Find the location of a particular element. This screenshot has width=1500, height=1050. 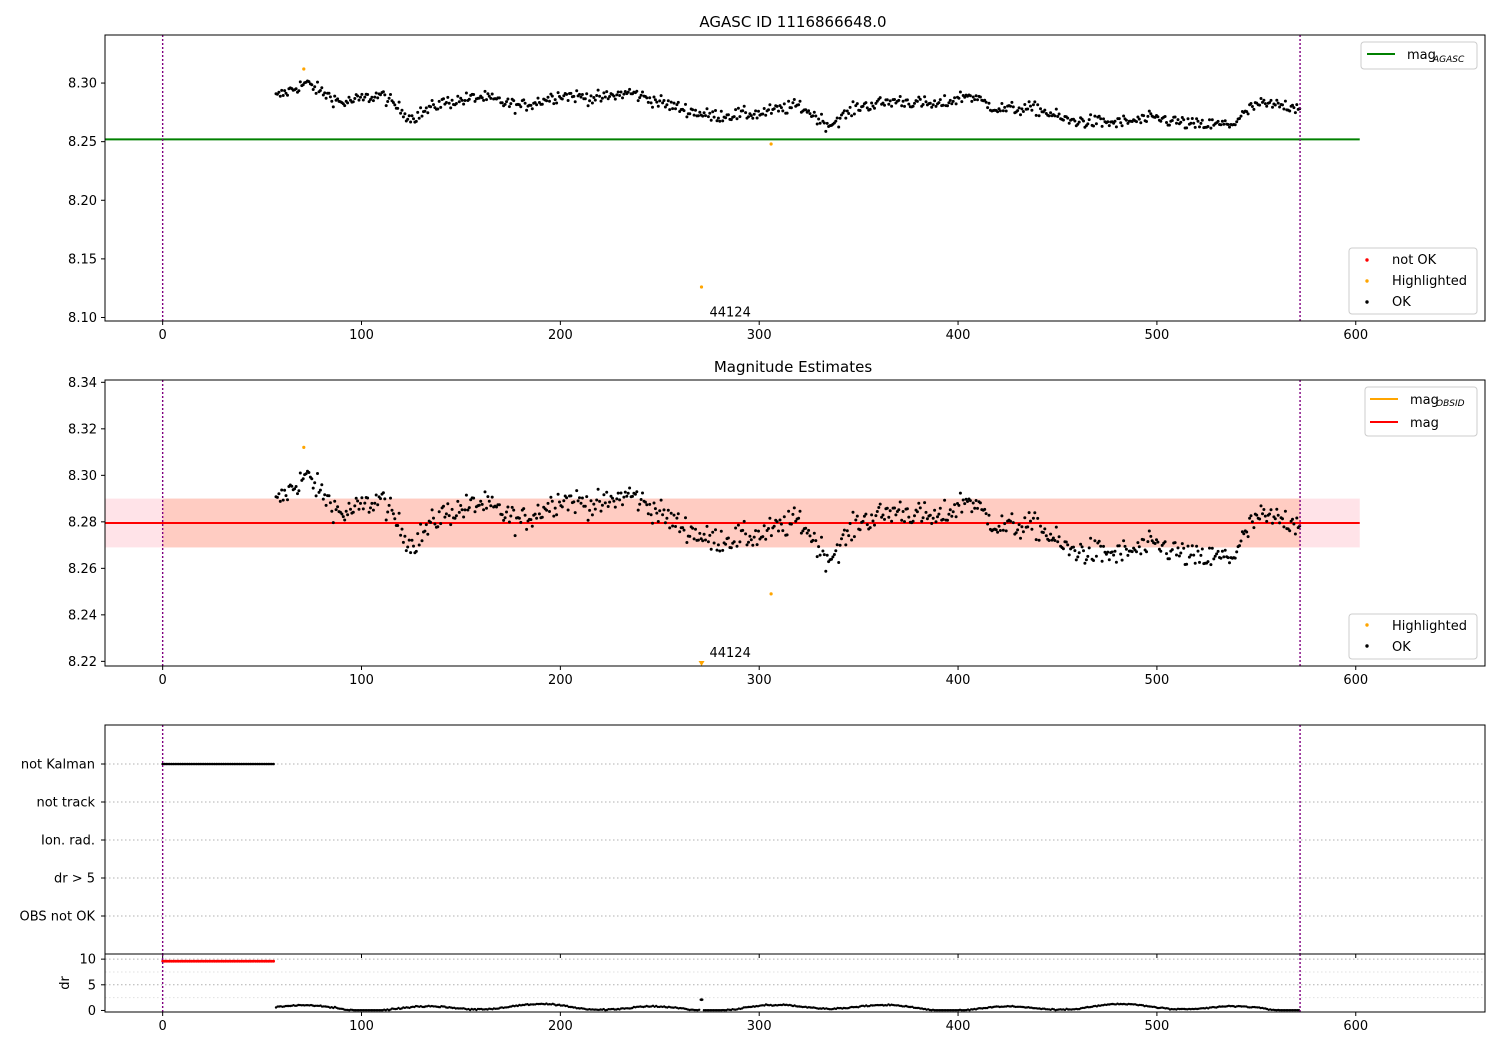

x-tick-label: 200 is located at coordinates (560, 335).